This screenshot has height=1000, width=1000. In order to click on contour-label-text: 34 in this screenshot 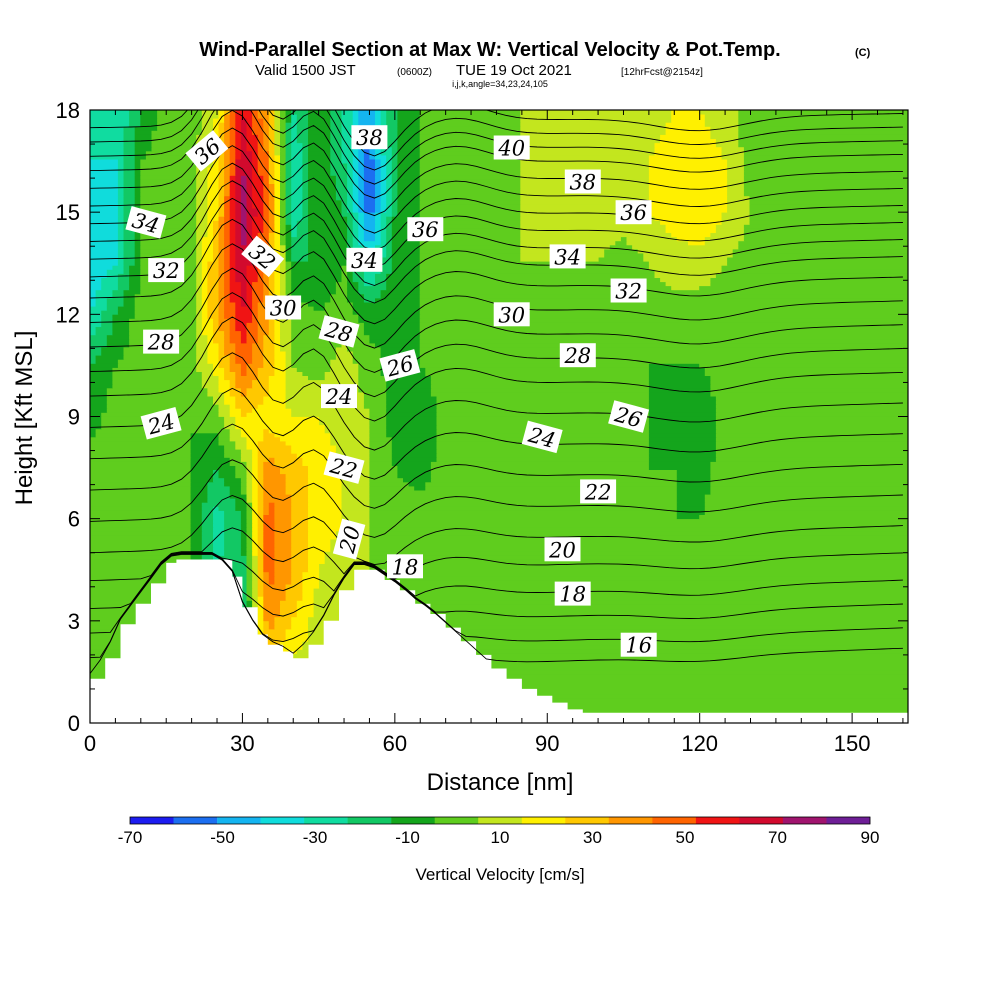, I will do `click(364, 261)`.